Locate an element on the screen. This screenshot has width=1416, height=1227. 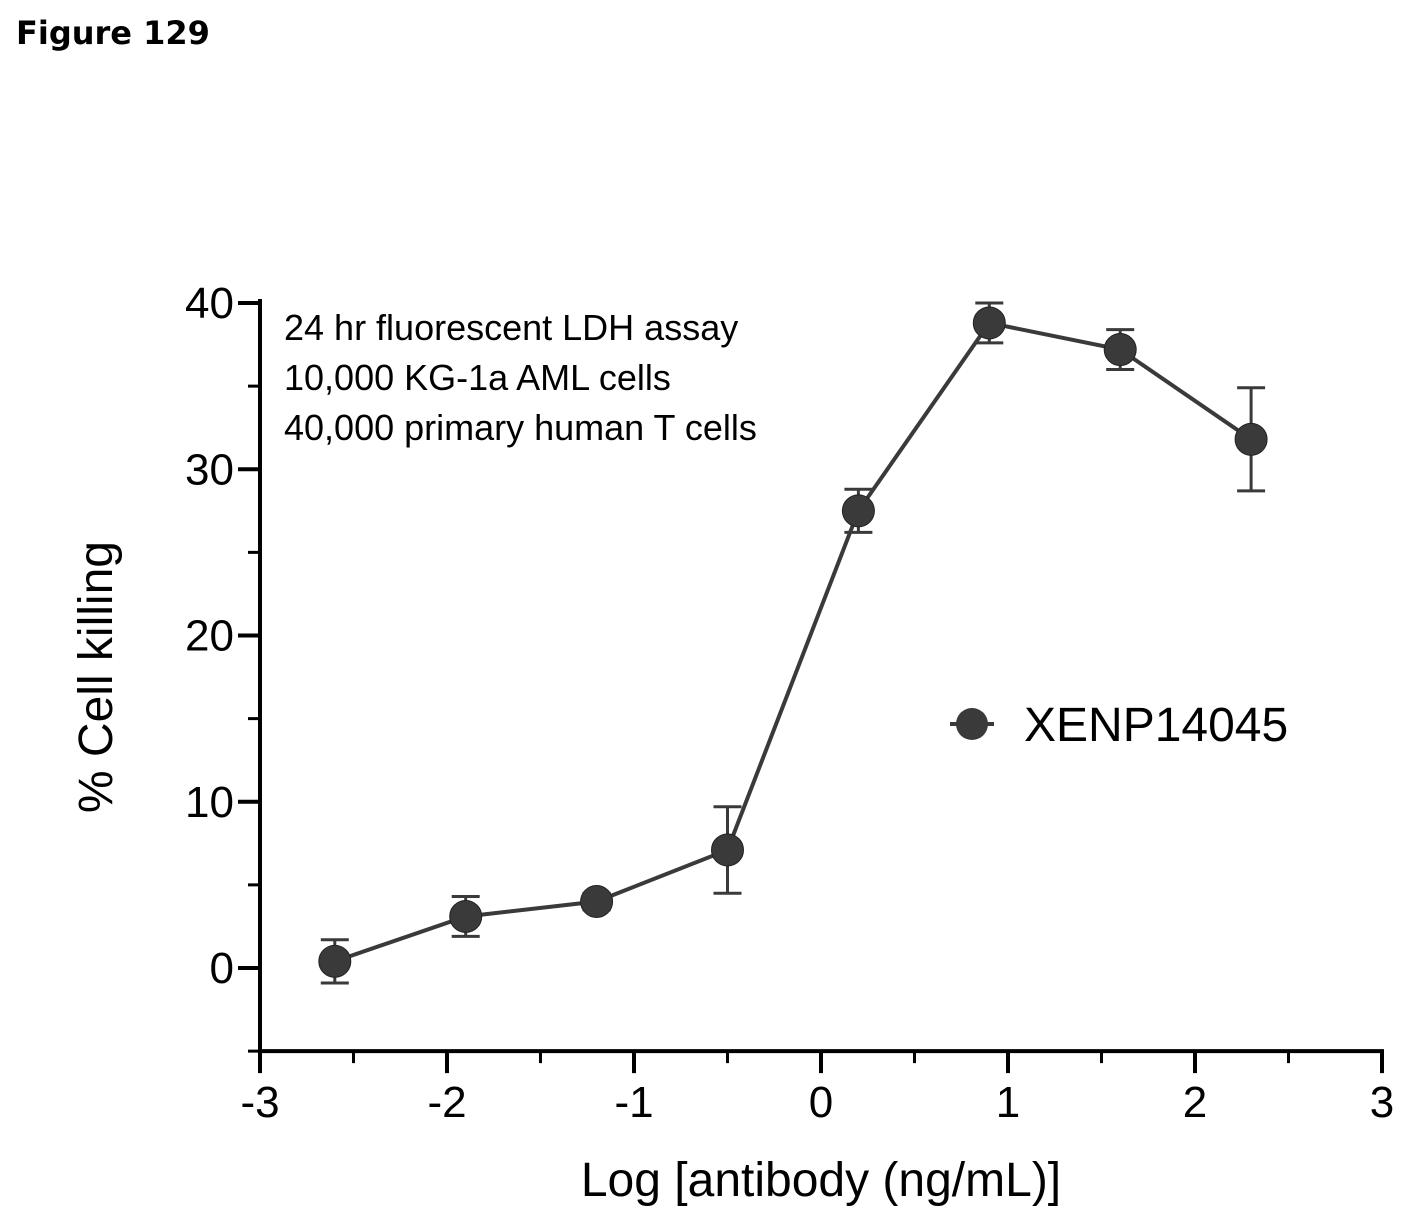
annotation-line-2: 10,000 KG-1a AML cells is located at coordinates (477, 377).